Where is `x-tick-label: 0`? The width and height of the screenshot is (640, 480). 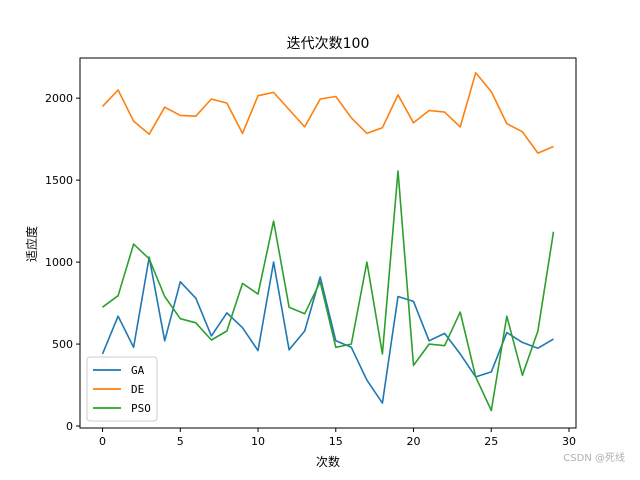 x-tick-label: 0 is located at coordinates (102, 441).